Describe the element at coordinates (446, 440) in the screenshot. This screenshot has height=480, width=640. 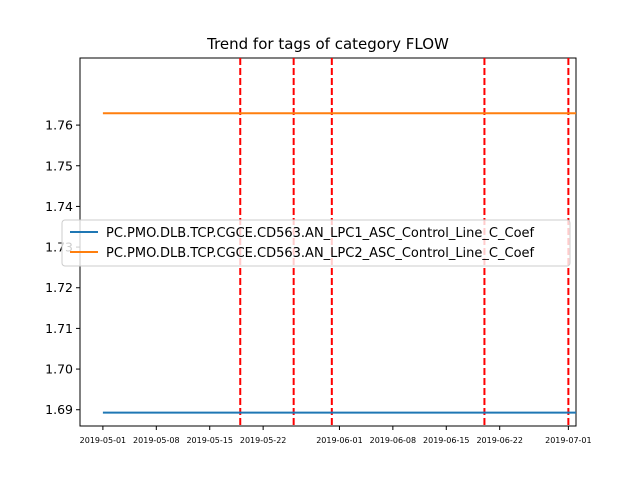
I see `x-tick-label: 2019-06-15` at that location.